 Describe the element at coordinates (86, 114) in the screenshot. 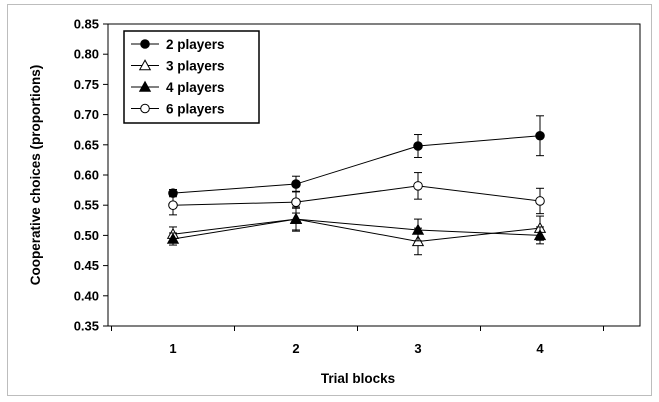

I see `y-tick-label: 0.70` at that location.